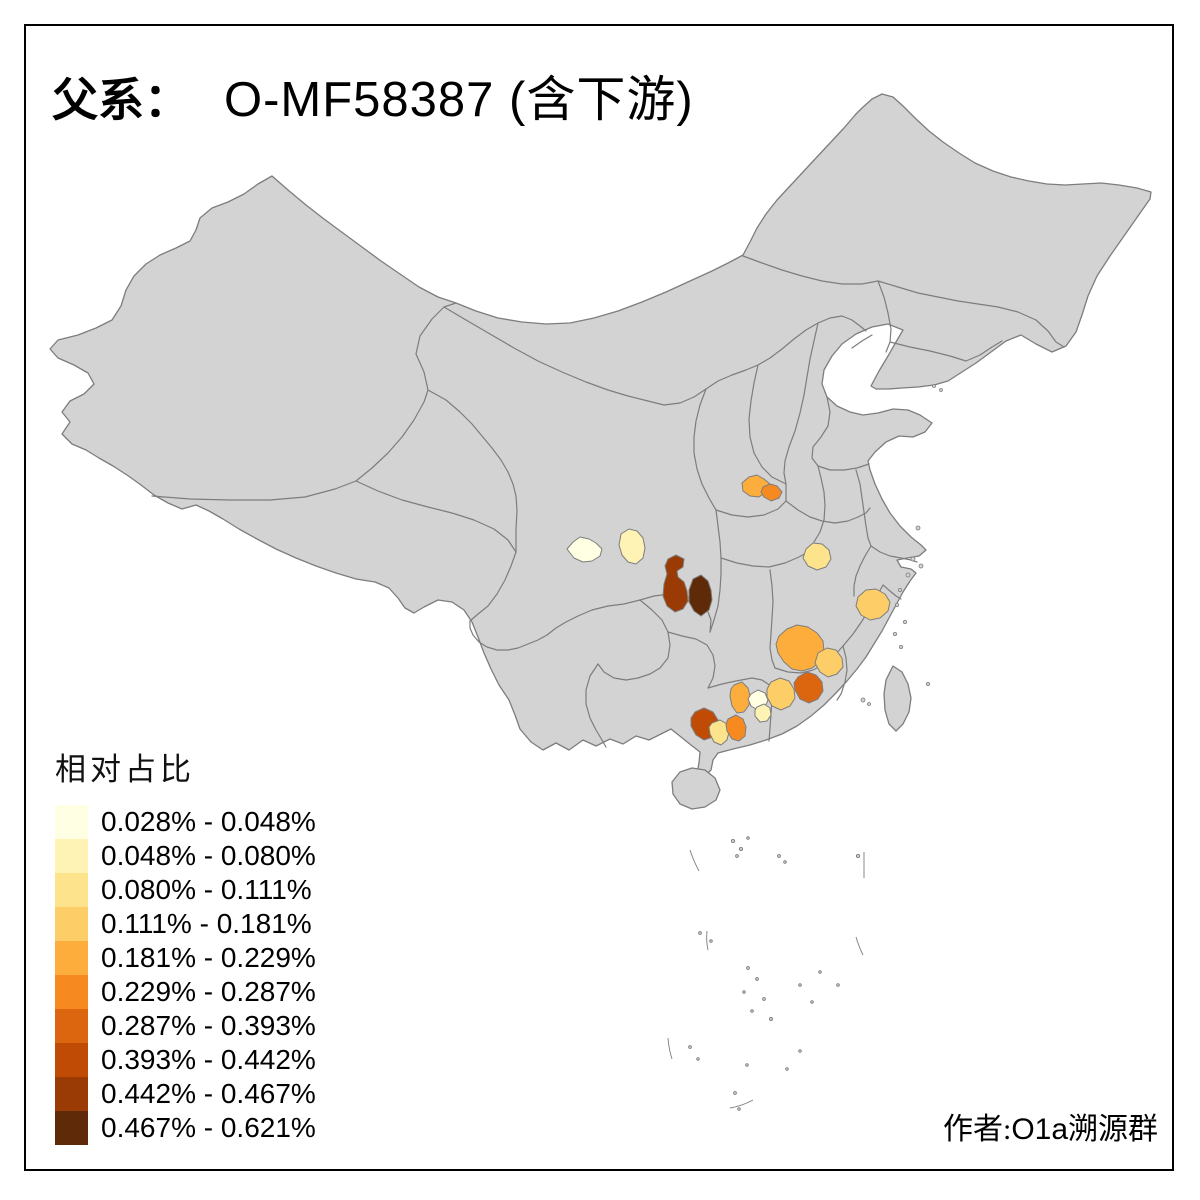 Image resolution: width=1200 pixels, height=1200 pixels. Describe the element at coordinates (766, 973) in the screenshot. I see `south-china-sea-islands` at that location.